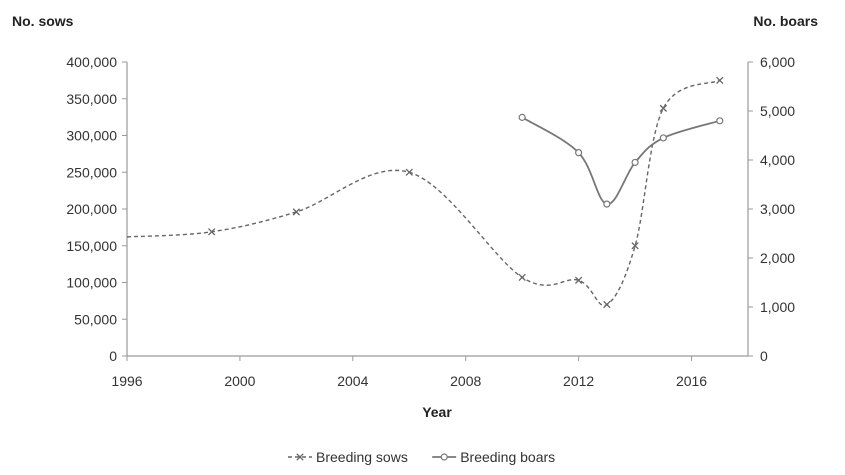 This screenshot has width=845, height=475. What do you see at coordinates (126, 381) in the screenshot?
I see `x-tick-label: 1996` at bounding box center [126, 381].